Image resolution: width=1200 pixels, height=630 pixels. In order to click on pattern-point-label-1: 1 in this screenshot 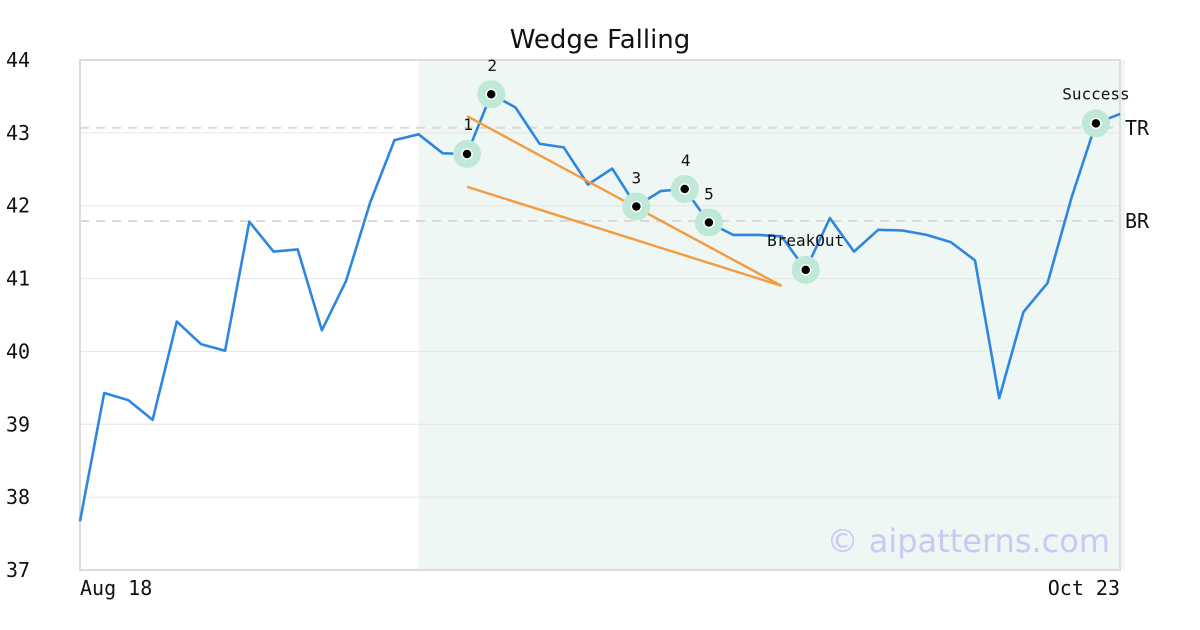, I will do `click(468, 124)`.